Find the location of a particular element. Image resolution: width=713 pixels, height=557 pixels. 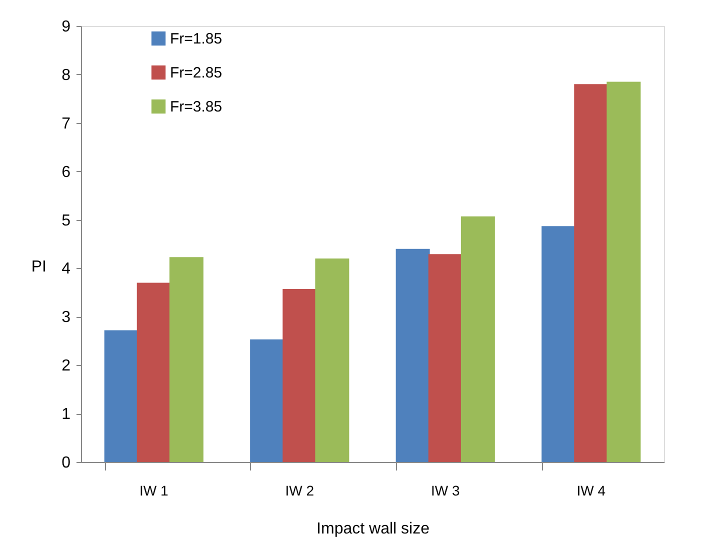

y-tick-label: 6 is located at coordinates (66, 172).